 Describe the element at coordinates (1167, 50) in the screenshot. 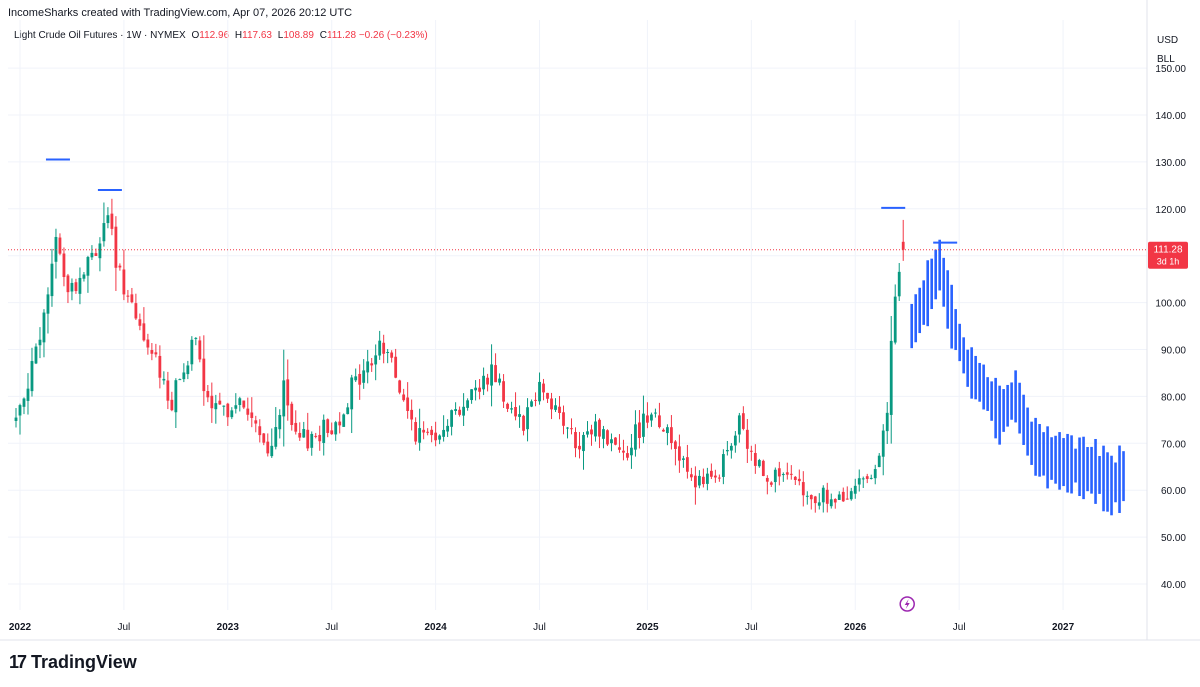

I see `currency-unit: USD BLL` at that location.